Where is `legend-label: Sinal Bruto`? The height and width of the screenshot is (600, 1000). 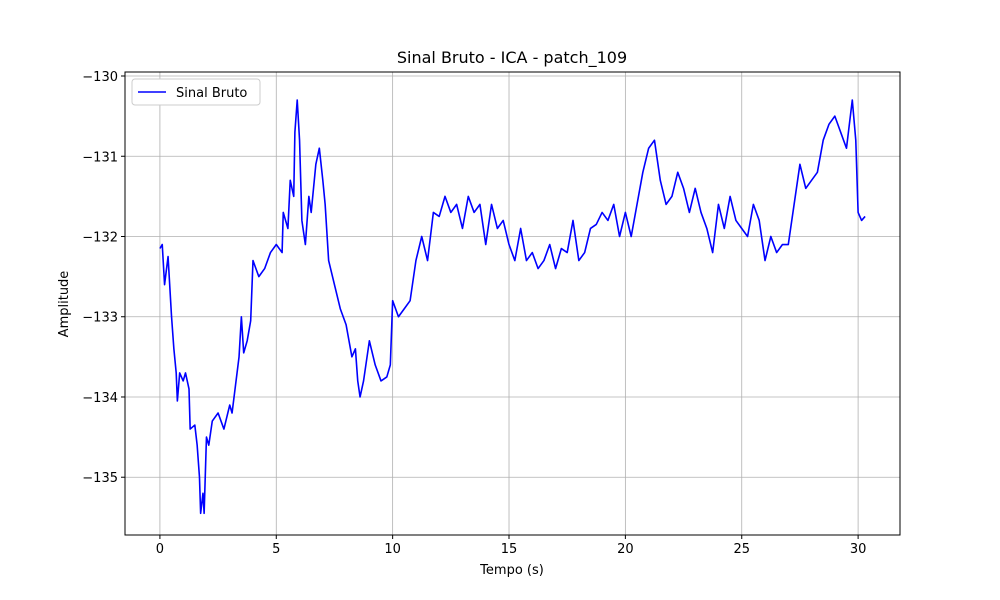 legend-label: Sinal Bruto is located at coordinates (211, 93).